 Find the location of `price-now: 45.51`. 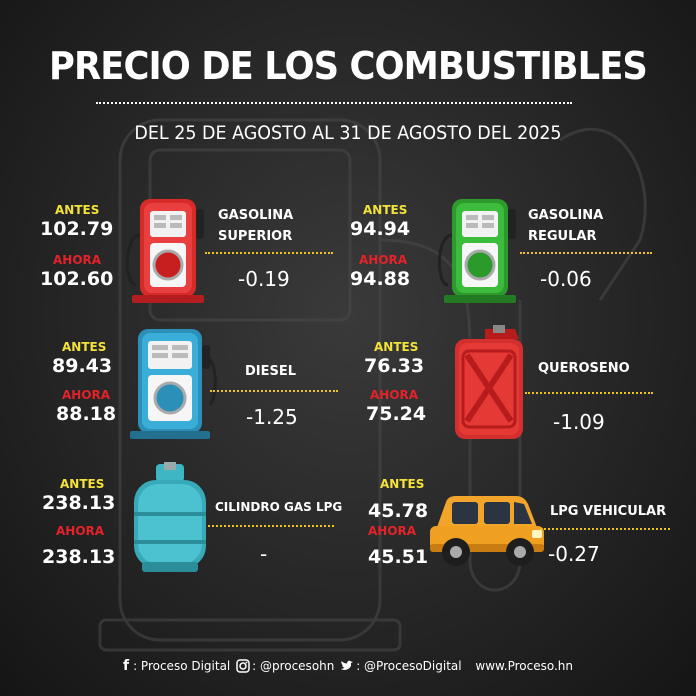

price-now: 45.51 is located at coordinates (398, 557).